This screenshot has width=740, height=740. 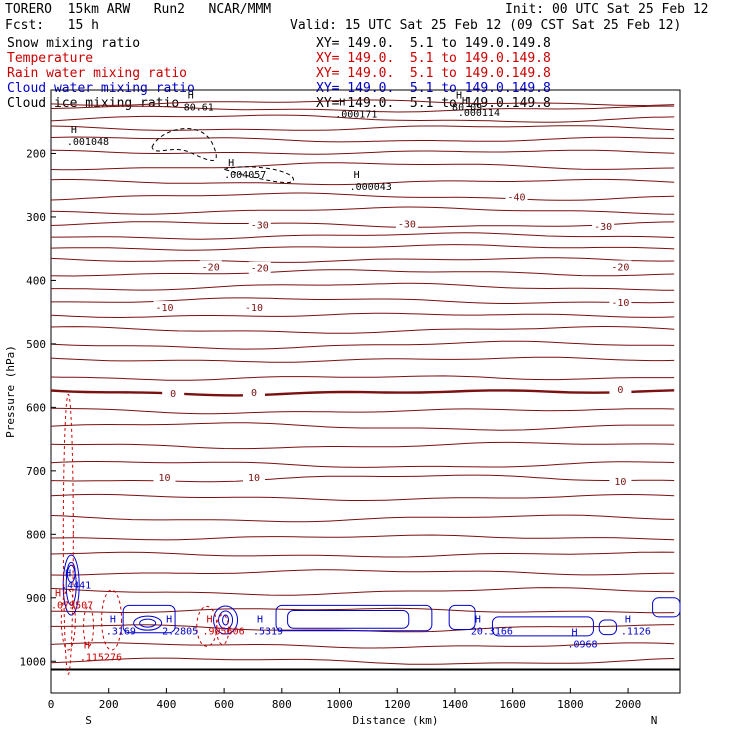 I want to click on north-end-label: N, so click(x=654, y=720).